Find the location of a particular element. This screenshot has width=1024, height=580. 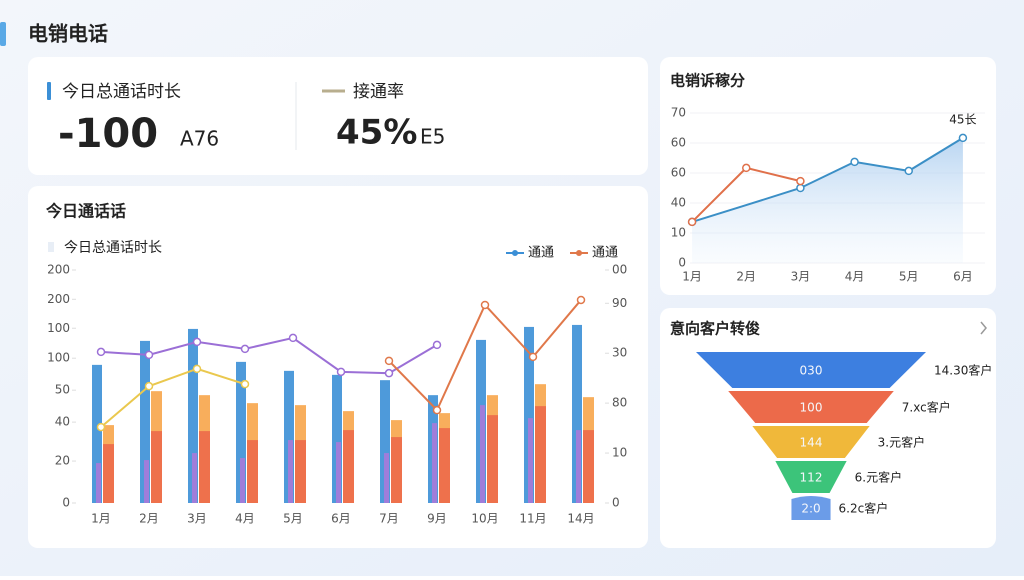

x-tick-label: 6月 is located at coordinates (963, 277).